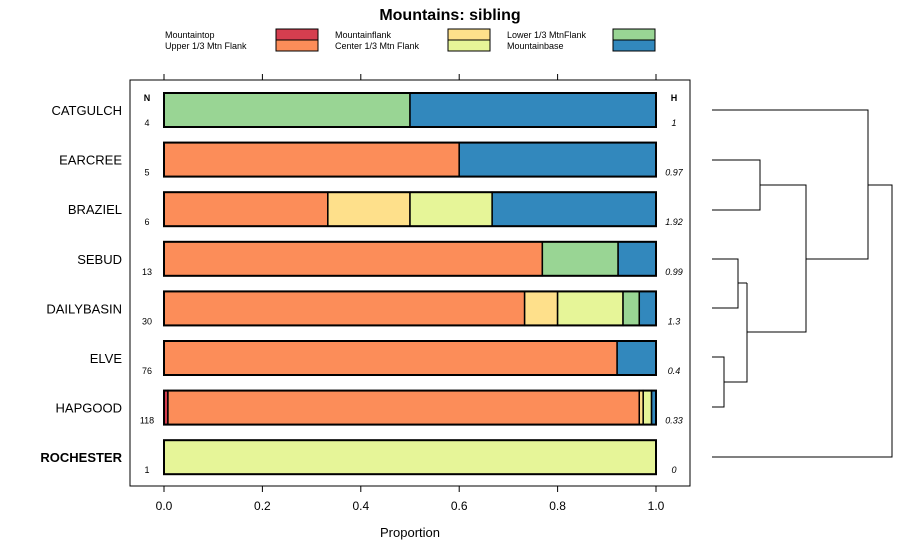 This screenshot has height=560, width=900. Describe the element at coordinates (84, 308) in the screenshot. I see `category-label: DAILYBASIN` at that location.